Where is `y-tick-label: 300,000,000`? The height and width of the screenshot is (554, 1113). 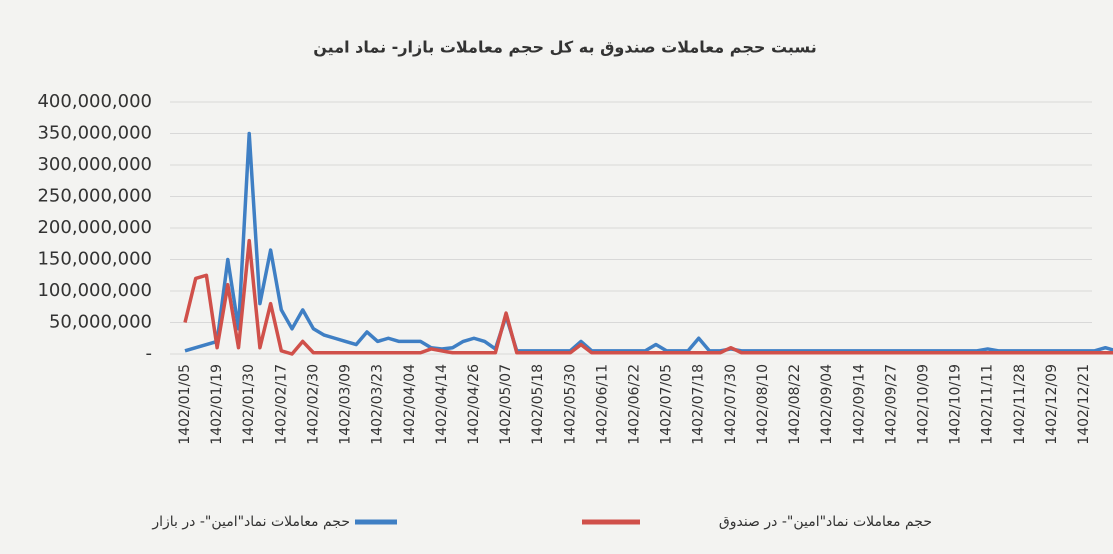 y-tick-label: 300,000,000 is located at coordinates (94, 164).